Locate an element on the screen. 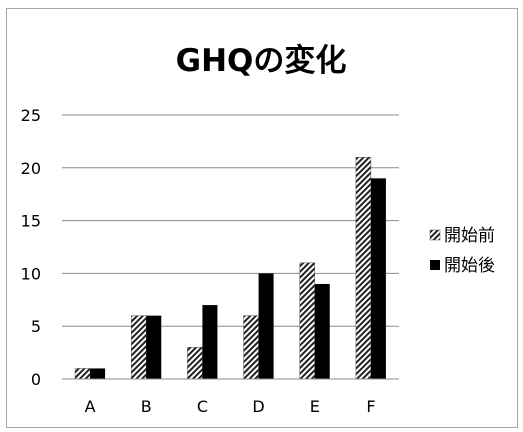  y-tick-label: 25 is located at coordinates (31, 115).